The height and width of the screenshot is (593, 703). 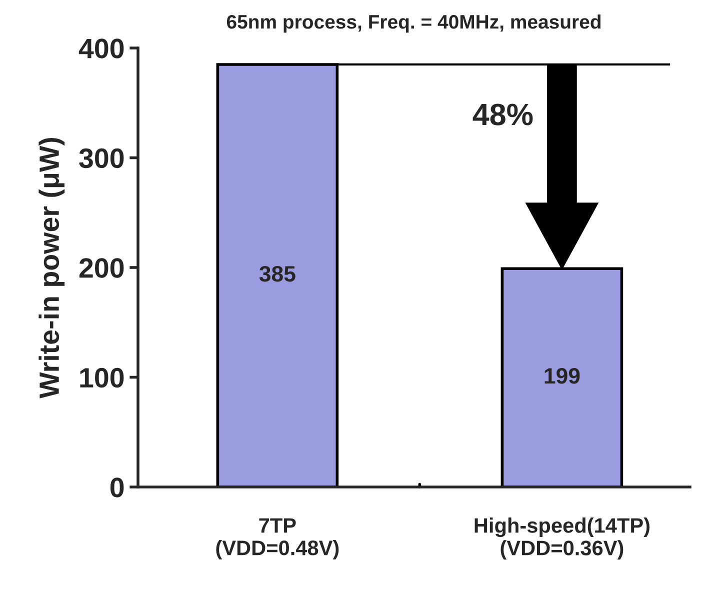 I want to click on chart-title: 65nm process, Freq. = 40MHz, measured, so click(x=413, y=23).